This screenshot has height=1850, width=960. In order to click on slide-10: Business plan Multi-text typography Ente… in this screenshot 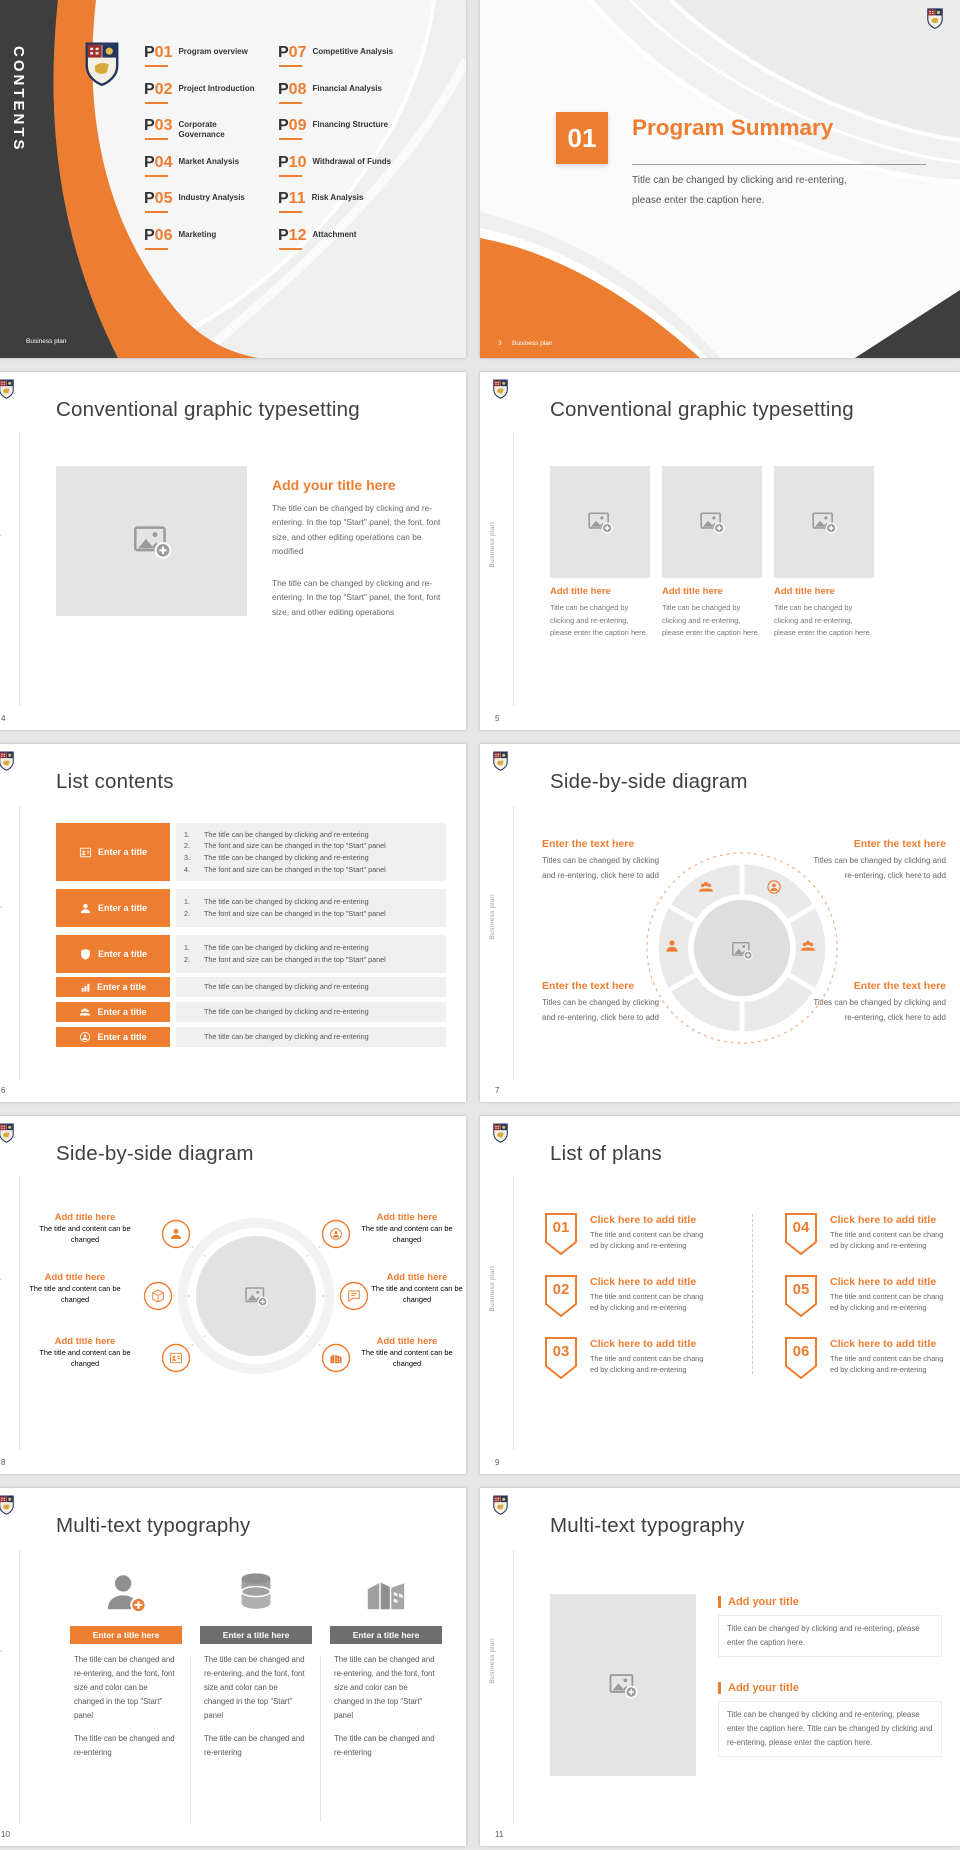, I will do `click(233, 1667)`.